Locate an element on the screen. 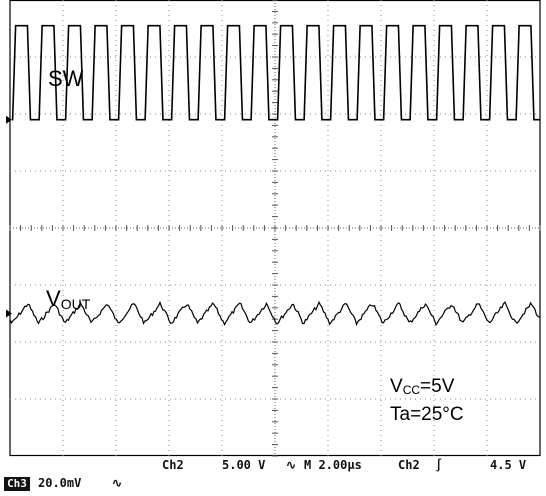 The width and height of the screenshot is (546, 496). vcc-condition-label: VCC=5V is located at coordinates (422, 387).